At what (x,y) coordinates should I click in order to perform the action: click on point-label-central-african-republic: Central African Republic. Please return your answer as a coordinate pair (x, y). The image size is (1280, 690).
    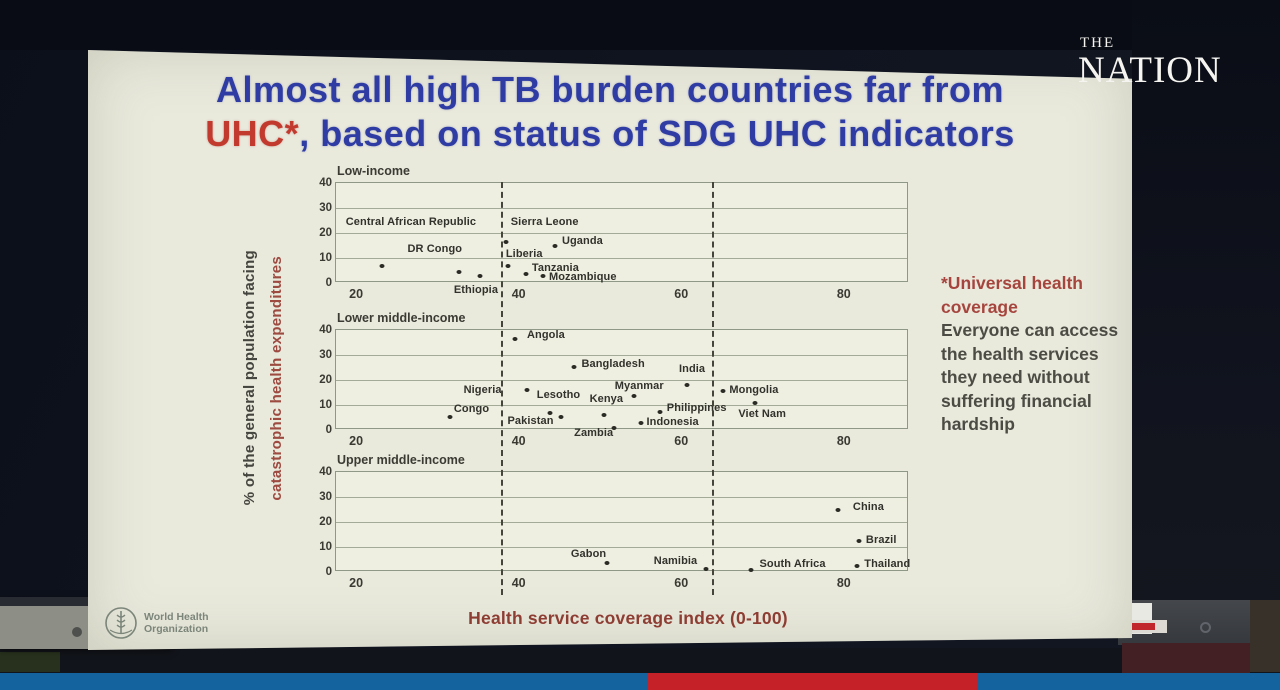
    Looking at the image, I should click on (411, 221).